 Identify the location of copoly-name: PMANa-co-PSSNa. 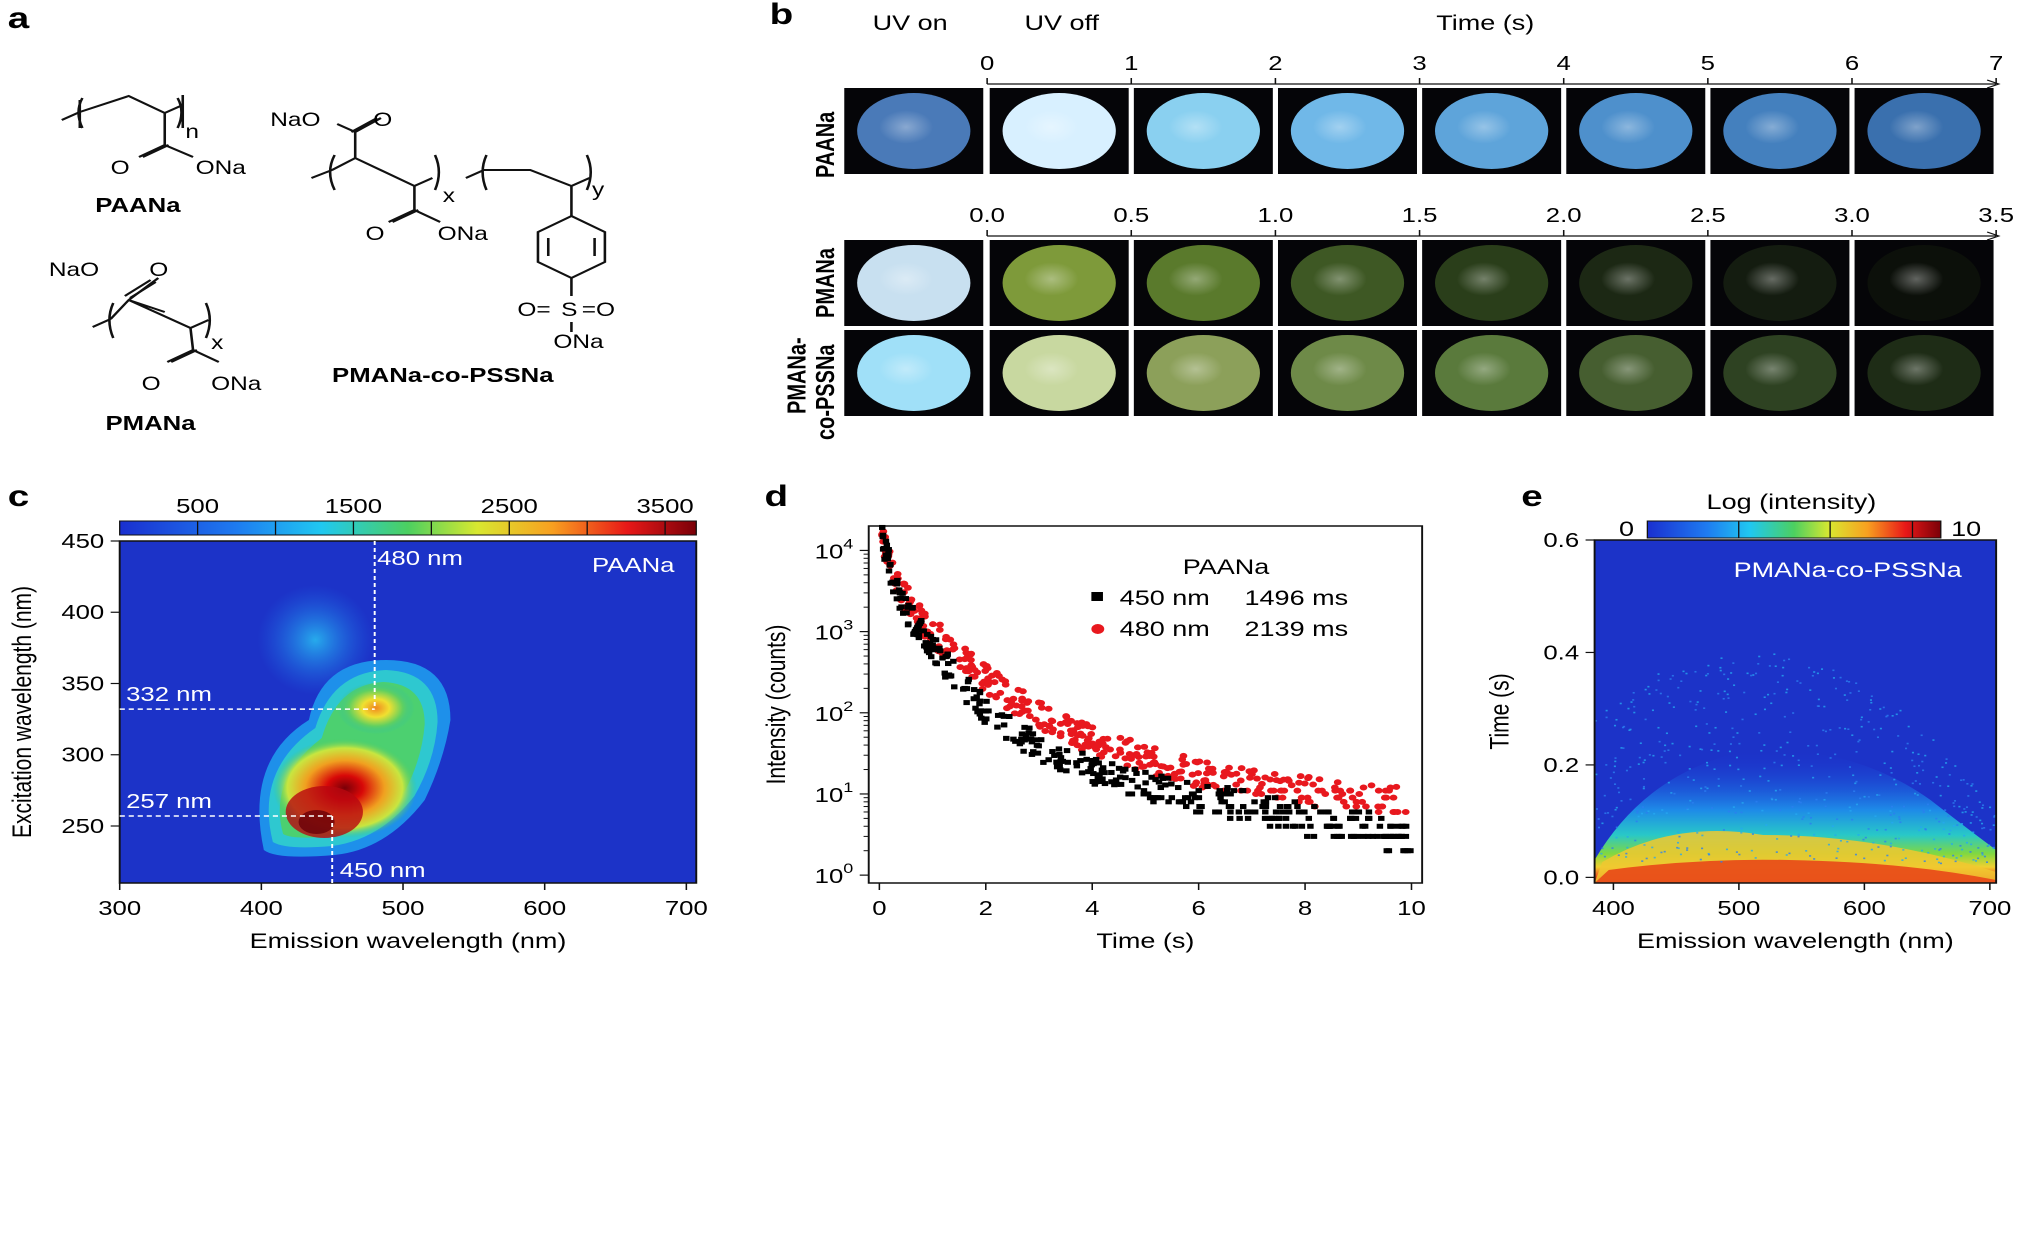
(443, 375).